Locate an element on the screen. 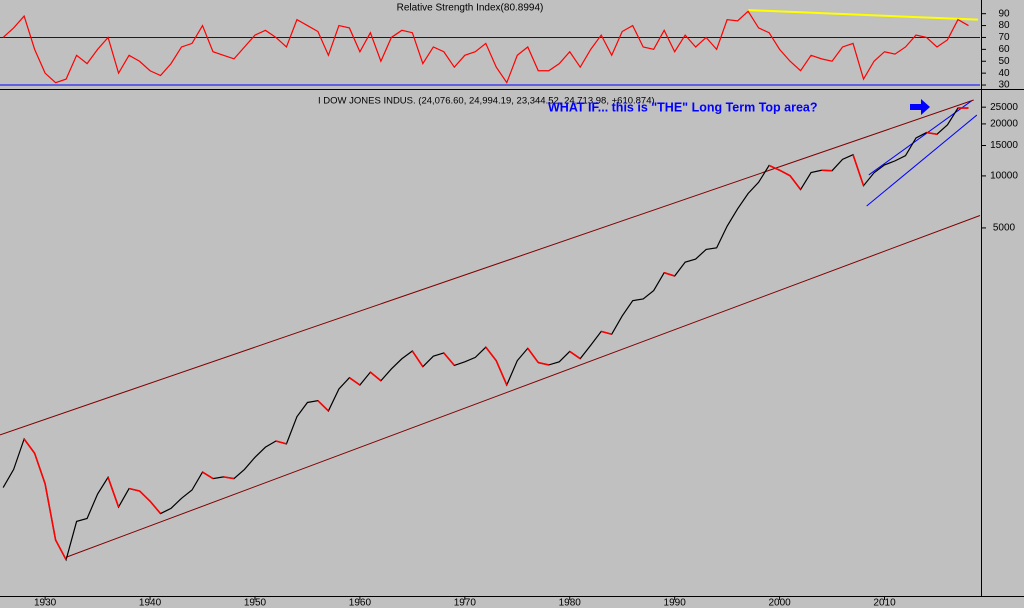  data-line is located at coordinates (485, 47).